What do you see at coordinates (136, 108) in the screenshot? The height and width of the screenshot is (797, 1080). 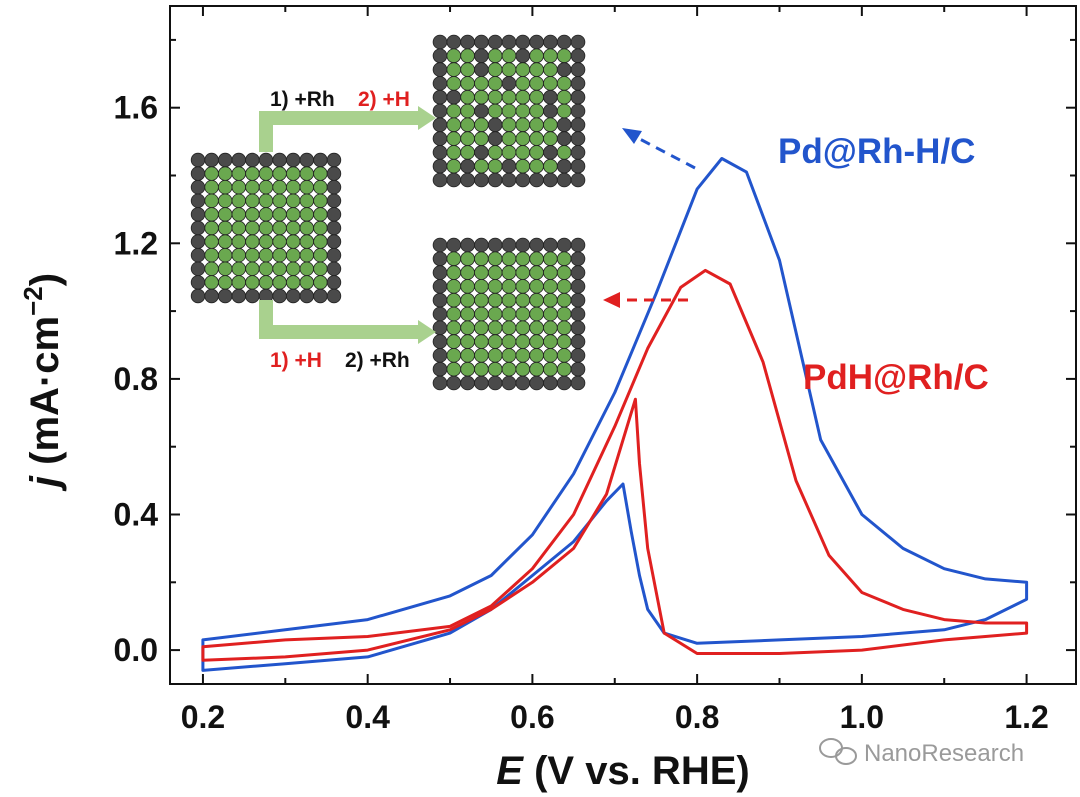 I see `y-tick-label: 1.6` at bounding box center [136, 108].